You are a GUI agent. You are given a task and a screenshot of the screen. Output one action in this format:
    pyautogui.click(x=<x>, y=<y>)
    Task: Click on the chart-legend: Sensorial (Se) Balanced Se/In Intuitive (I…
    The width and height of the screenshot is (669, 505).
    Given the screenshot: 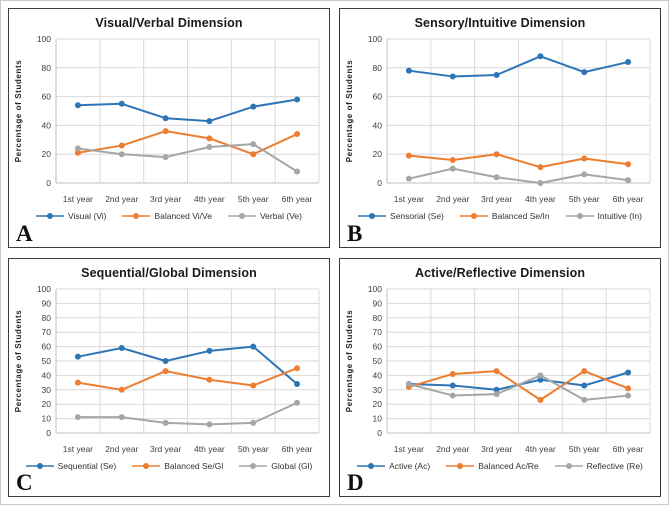 What is the action you would take?
    pyautogui.click(x=500, y=216)
    